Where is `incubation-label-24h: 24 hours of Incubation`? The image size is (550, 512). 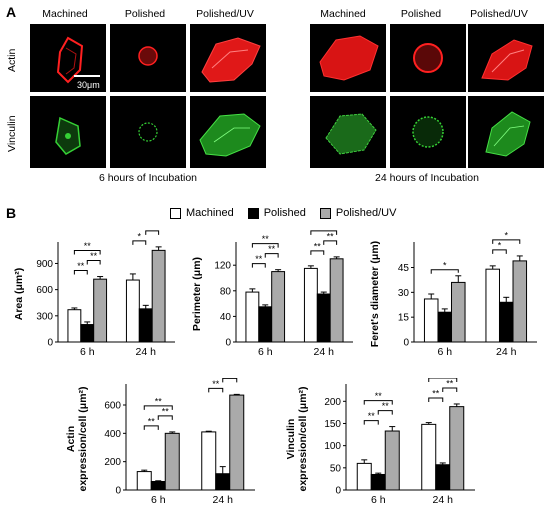
incubation-label-24h: 24 hours of Incubation is located at coordinates (427, 178).